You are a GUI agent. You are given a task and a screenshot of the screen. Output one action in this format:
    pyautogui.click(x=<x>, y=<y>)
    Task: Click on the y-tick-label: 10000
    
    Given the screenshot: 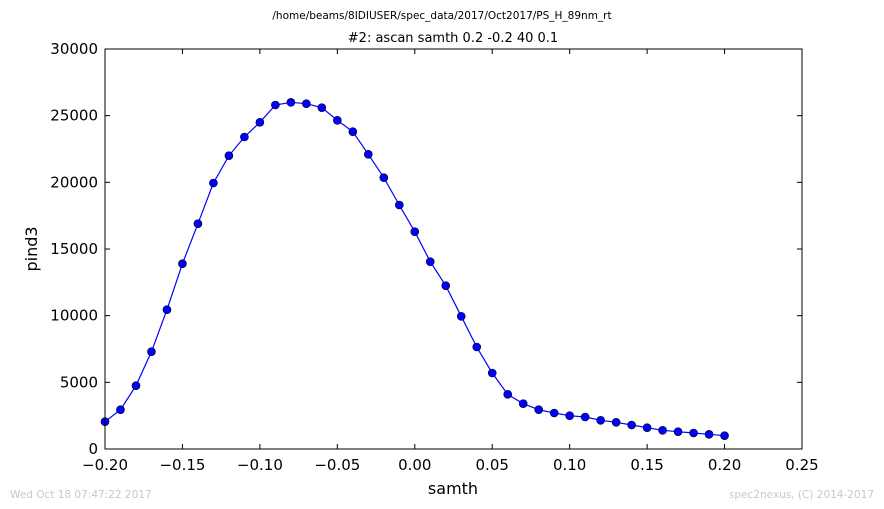 What is the action you would take?
    pyautogui.click(x=74, y=316)
    